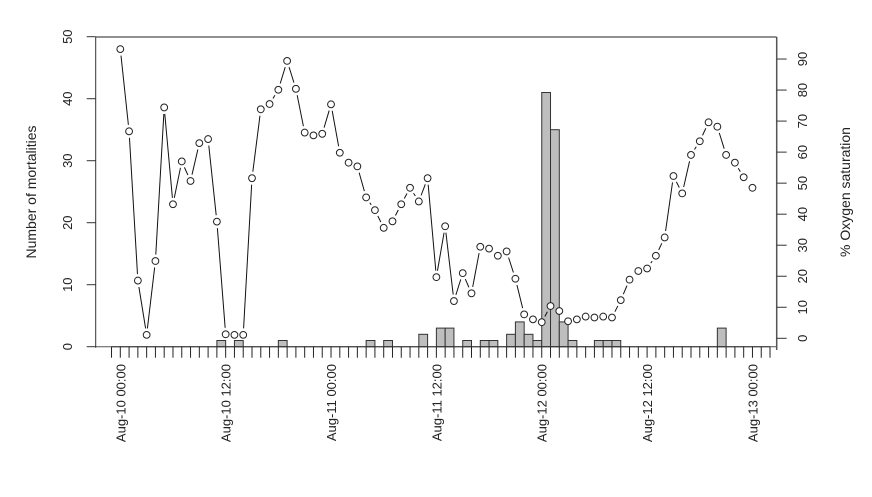 This screenshot has height=497, width=872. Describe the element at coordinates (331, 402) in the screenshot. I see `x-tick-label: Aug-11 00:00` at that location.